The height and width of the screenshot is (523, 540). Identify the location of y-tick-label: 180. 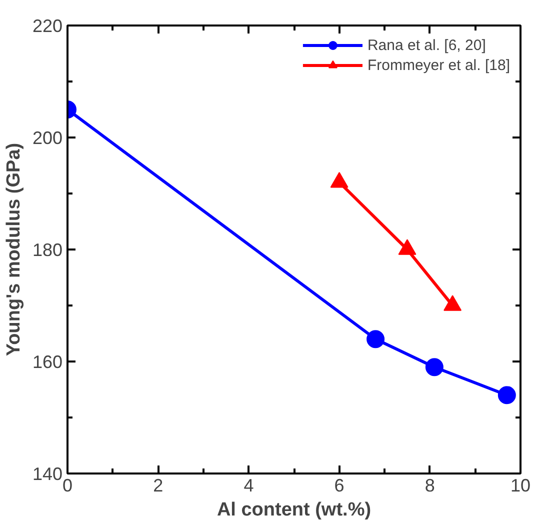
(47, 250).